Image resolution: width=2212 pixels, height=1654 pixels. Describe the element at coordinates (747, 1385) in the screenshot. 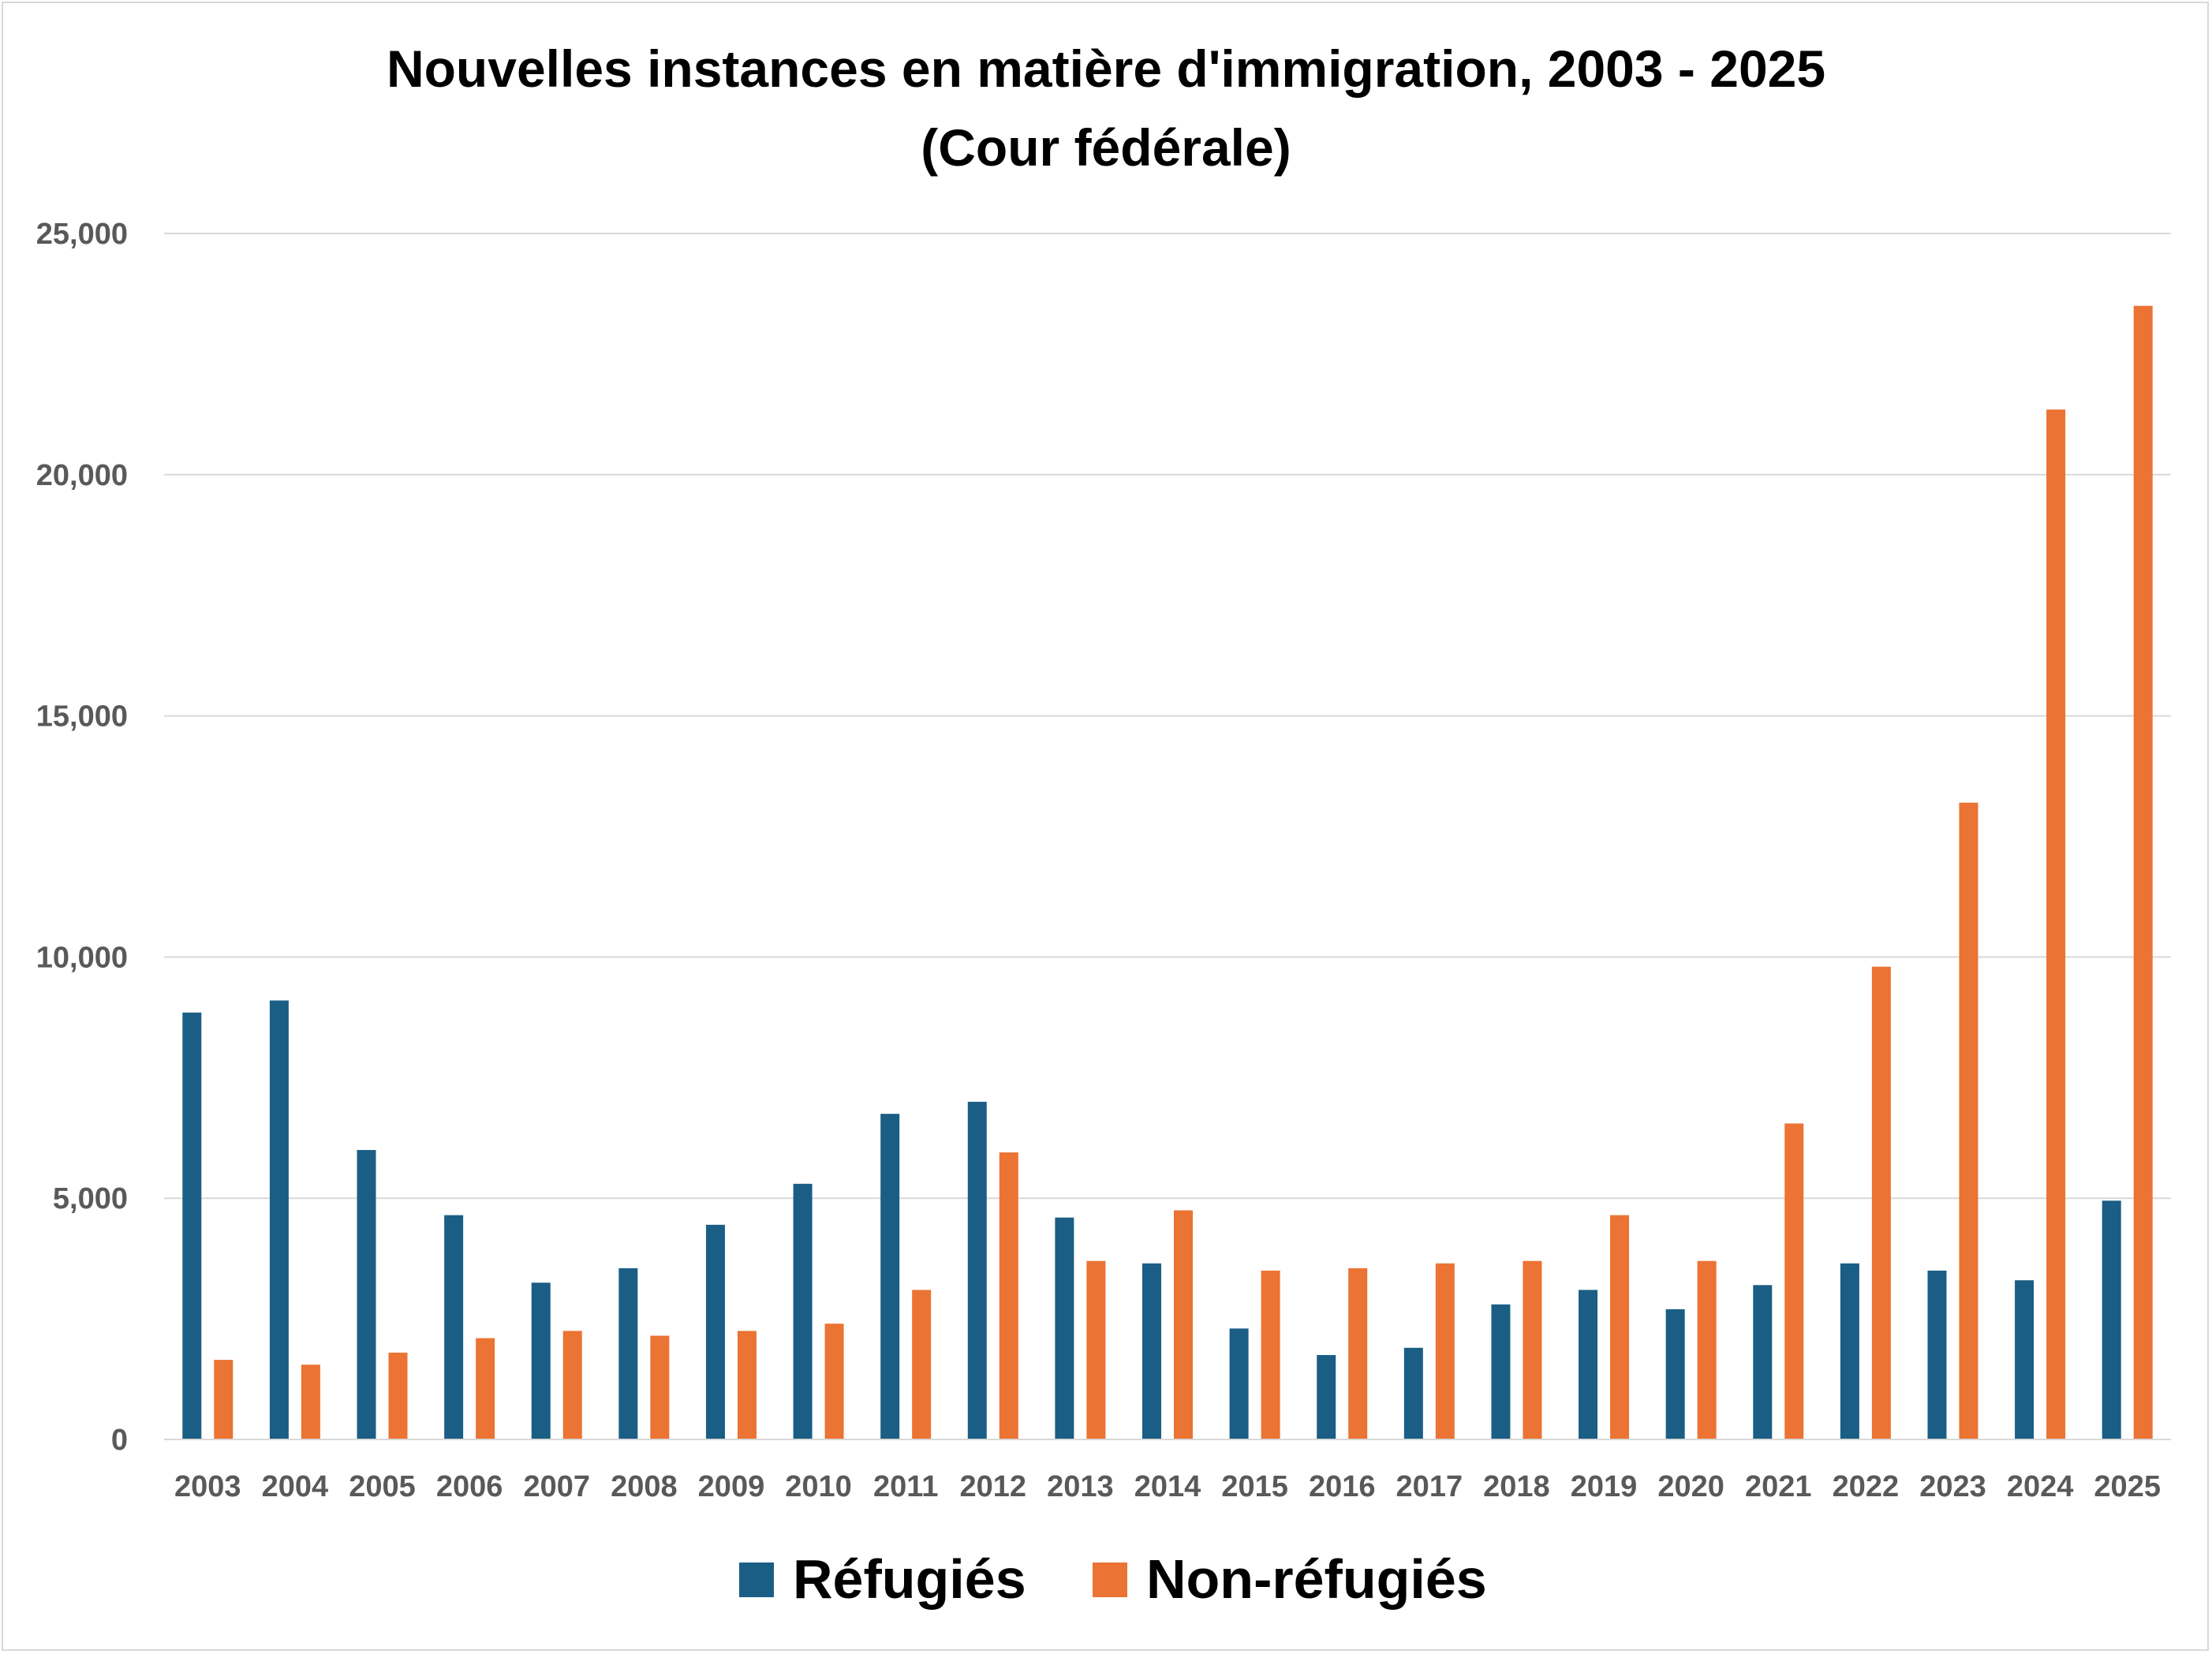

I see `bar-non-refugies-2009` at that location.